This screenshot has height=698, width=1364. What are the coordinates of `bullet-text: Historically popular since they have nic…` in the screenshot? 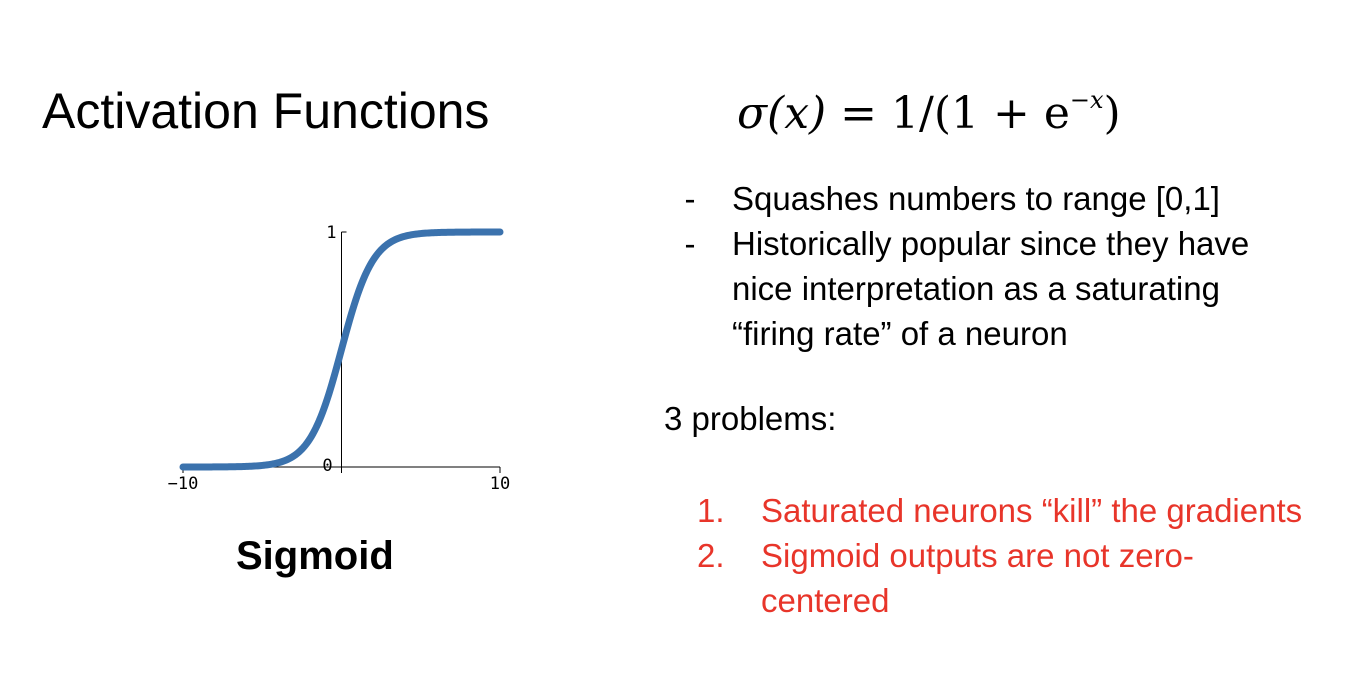 It's located at (991, 288).